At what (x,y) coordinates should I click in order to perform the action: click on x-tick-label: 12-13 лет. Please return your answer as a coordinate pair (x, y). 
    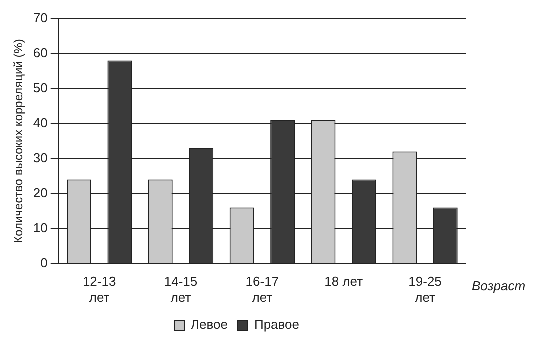
    Looking at the image, I should click on (99, 289).